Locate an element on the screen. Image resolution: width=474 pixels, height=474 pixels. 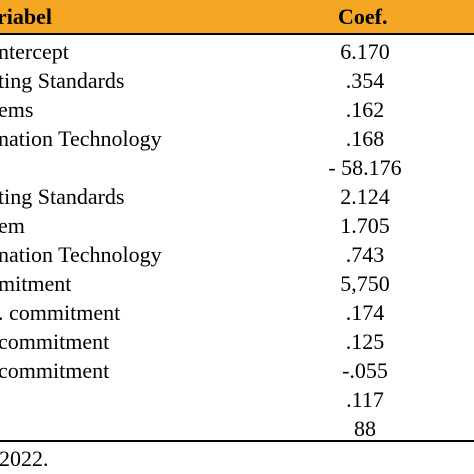
coef-cell: .162 is located at coordinates (365, 109).